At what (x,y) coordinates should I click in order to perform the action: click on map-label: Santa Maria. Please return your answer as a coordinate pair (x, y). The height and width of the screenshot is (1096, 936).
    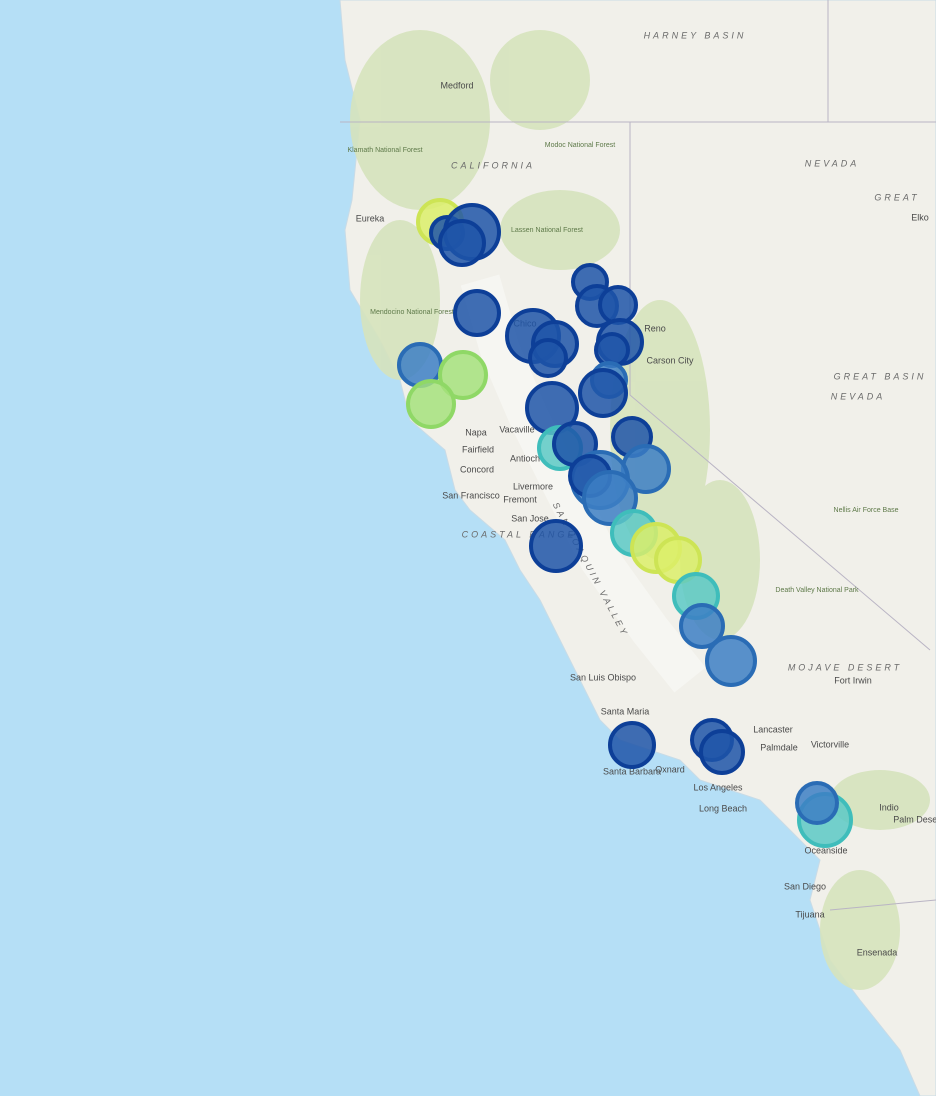
    Looking at the image, I should click on (625, 711).